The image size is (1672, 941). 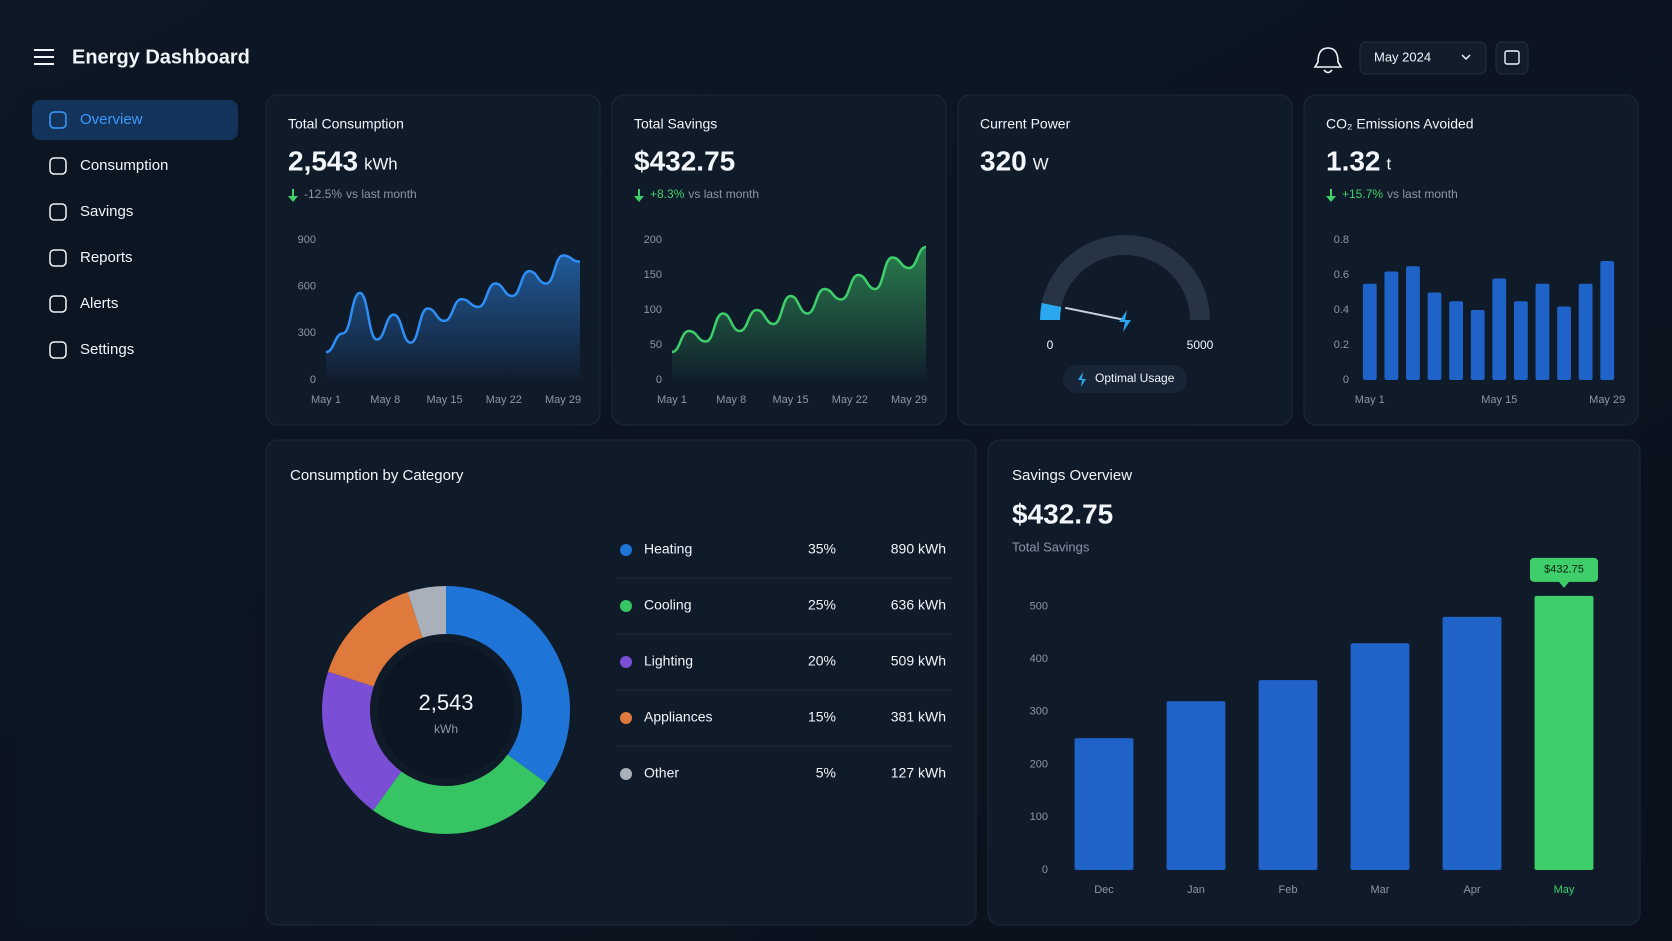 What do you see at coordinates (1050, 345) in the screenshot?
I see `gauge-tick-label: 0` at bounding box center [1050, 345].